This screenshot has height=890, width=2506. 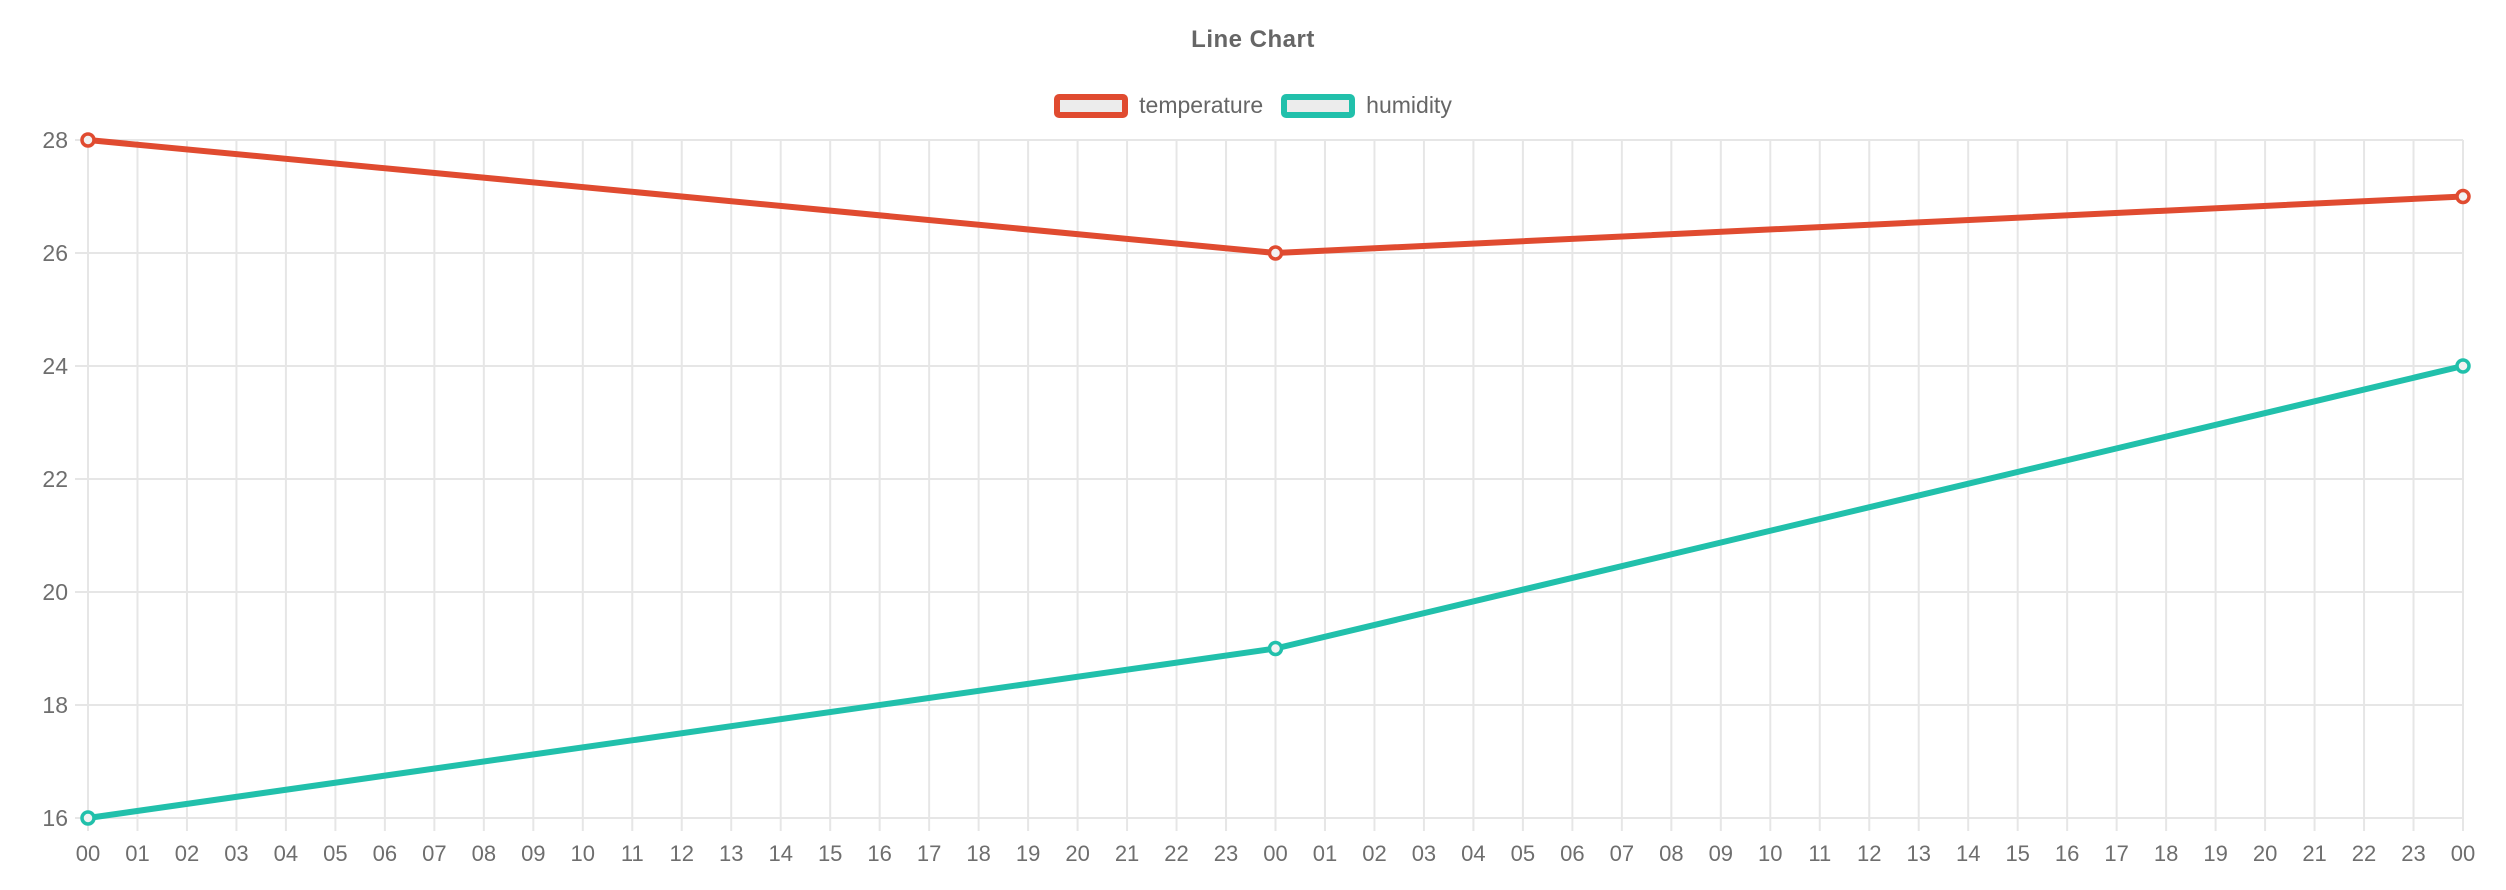 I want to click on humidity-series-swatch, so click(x=1318, y=105).